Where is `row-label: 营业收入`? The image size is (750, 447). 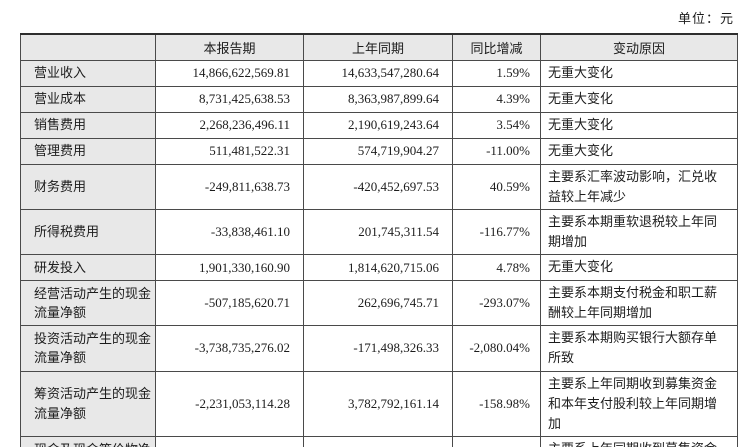 row-label: 营业收入 is located at coordinates (88, 73).